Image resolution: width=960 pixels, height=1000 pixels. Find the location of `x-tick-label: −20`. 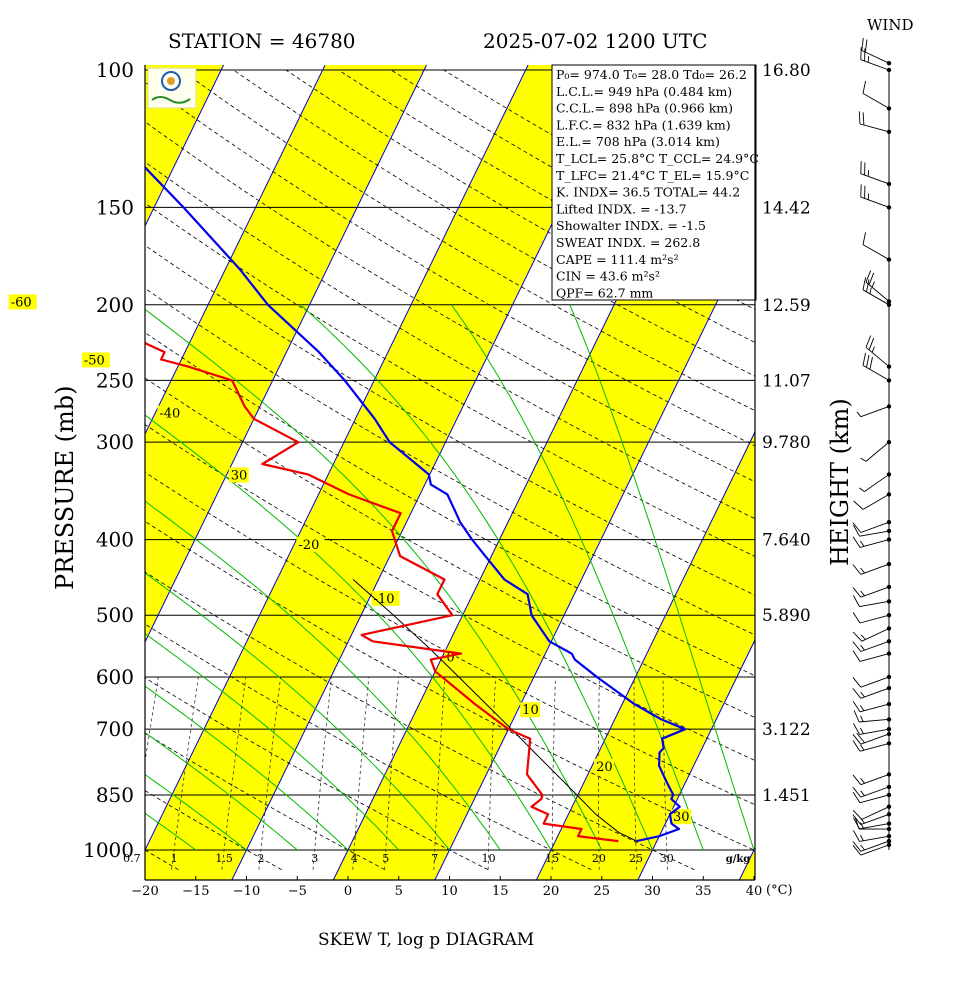

x-tick-label: −20 is located at coordinates (144, 891).